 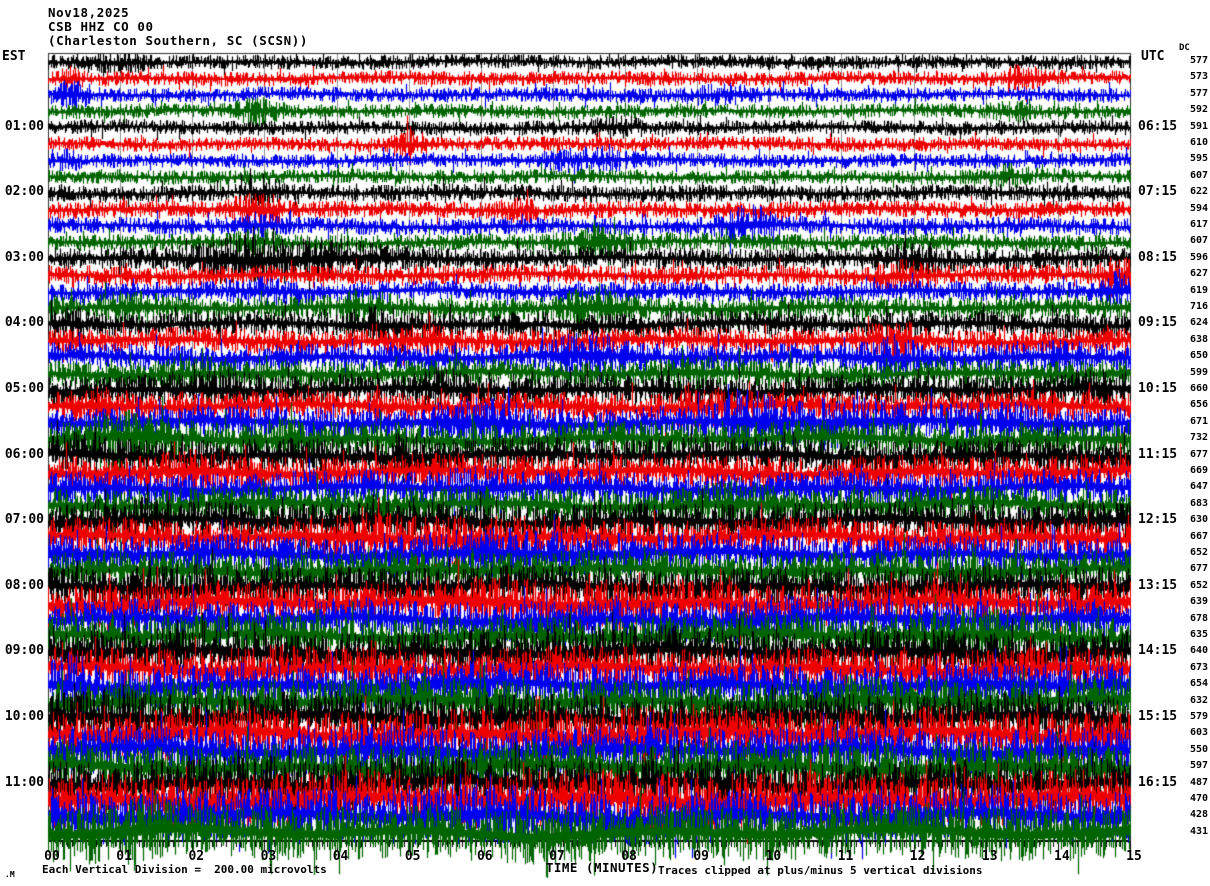 I want to click on utc-hour-label: 07:15, so click(x=1158, y=192).